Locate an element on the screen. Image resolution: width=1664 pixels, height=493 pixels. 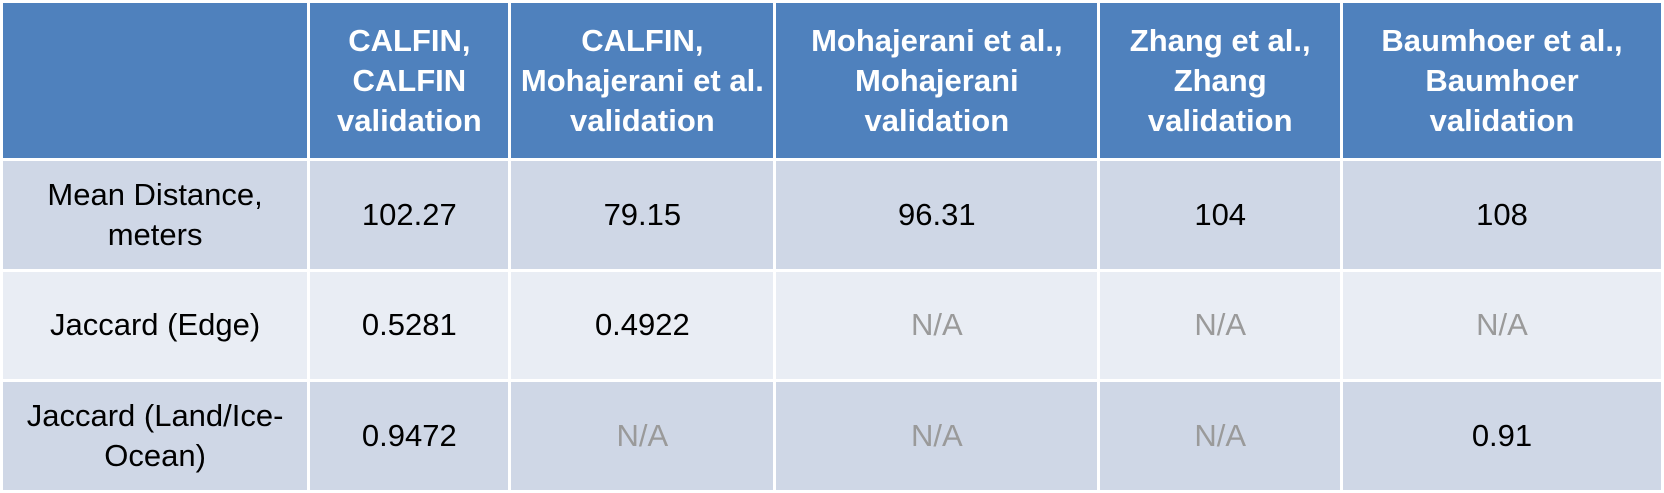
table-cell: 0.4922 is located at coordinates (642, 325).